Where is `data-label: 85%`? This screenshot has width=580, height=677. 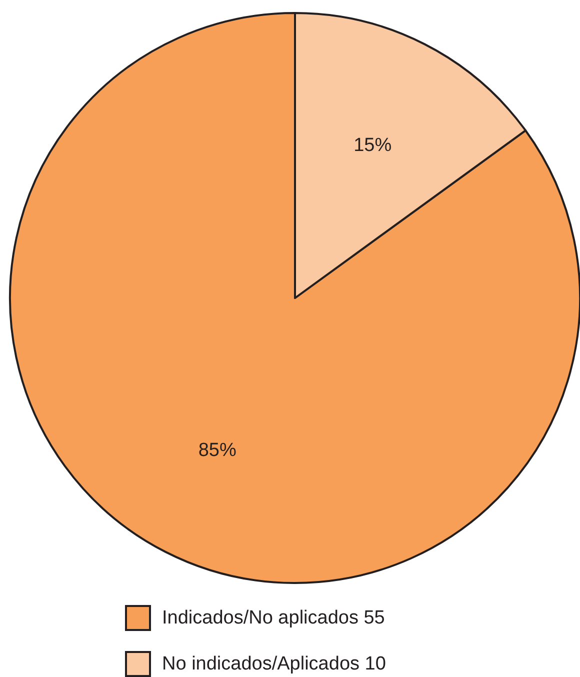
data-label: 85% is located at coordinates (217, 450).